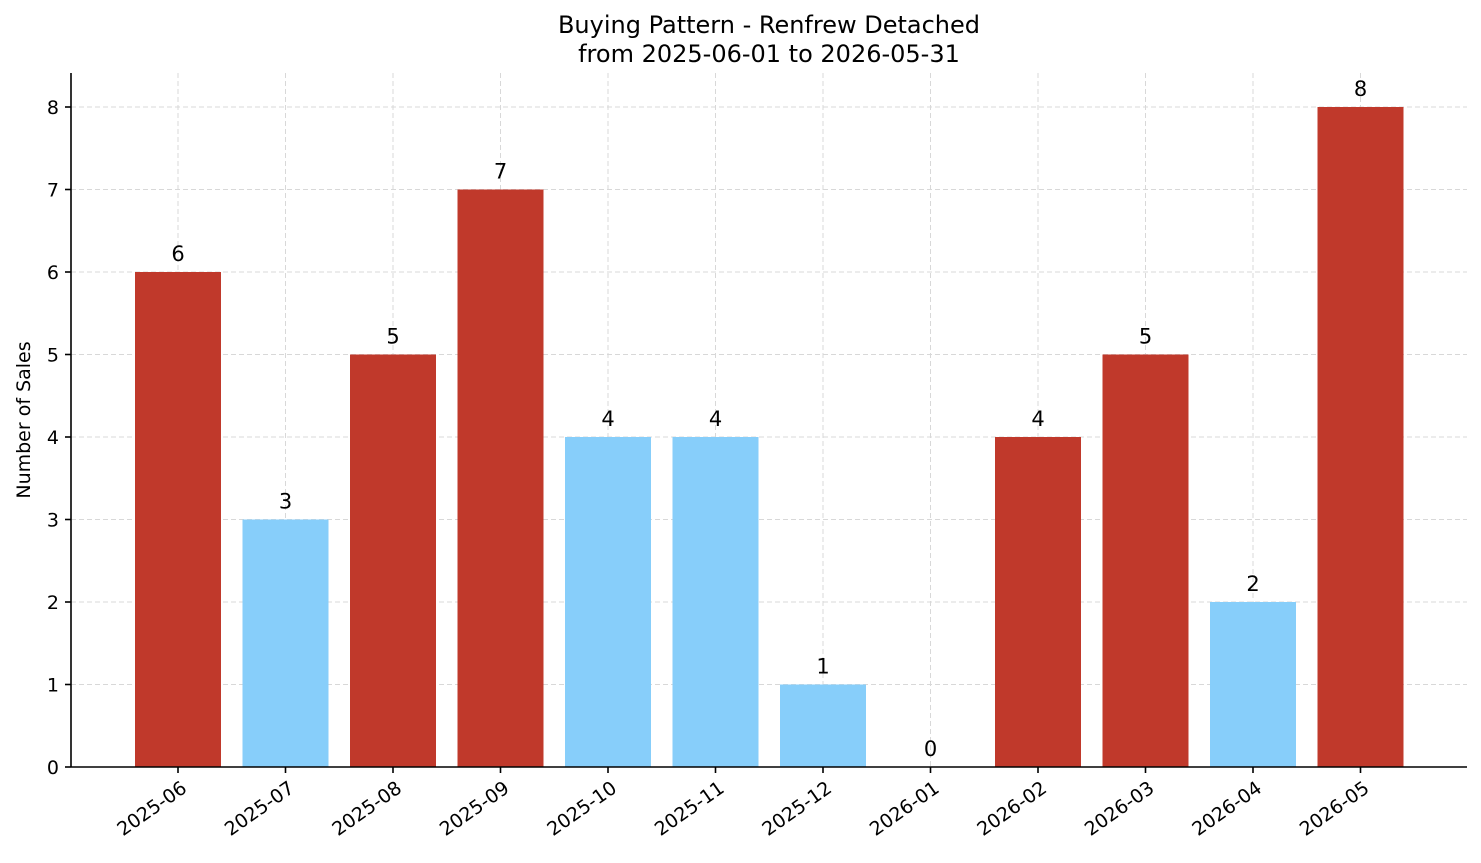 The height and width of the screenshot is (863, 1481). Describe the element at coordinates (152, 809) in the screenshot. I see `x-tick-label-2025-06: 2025-06` at that location.